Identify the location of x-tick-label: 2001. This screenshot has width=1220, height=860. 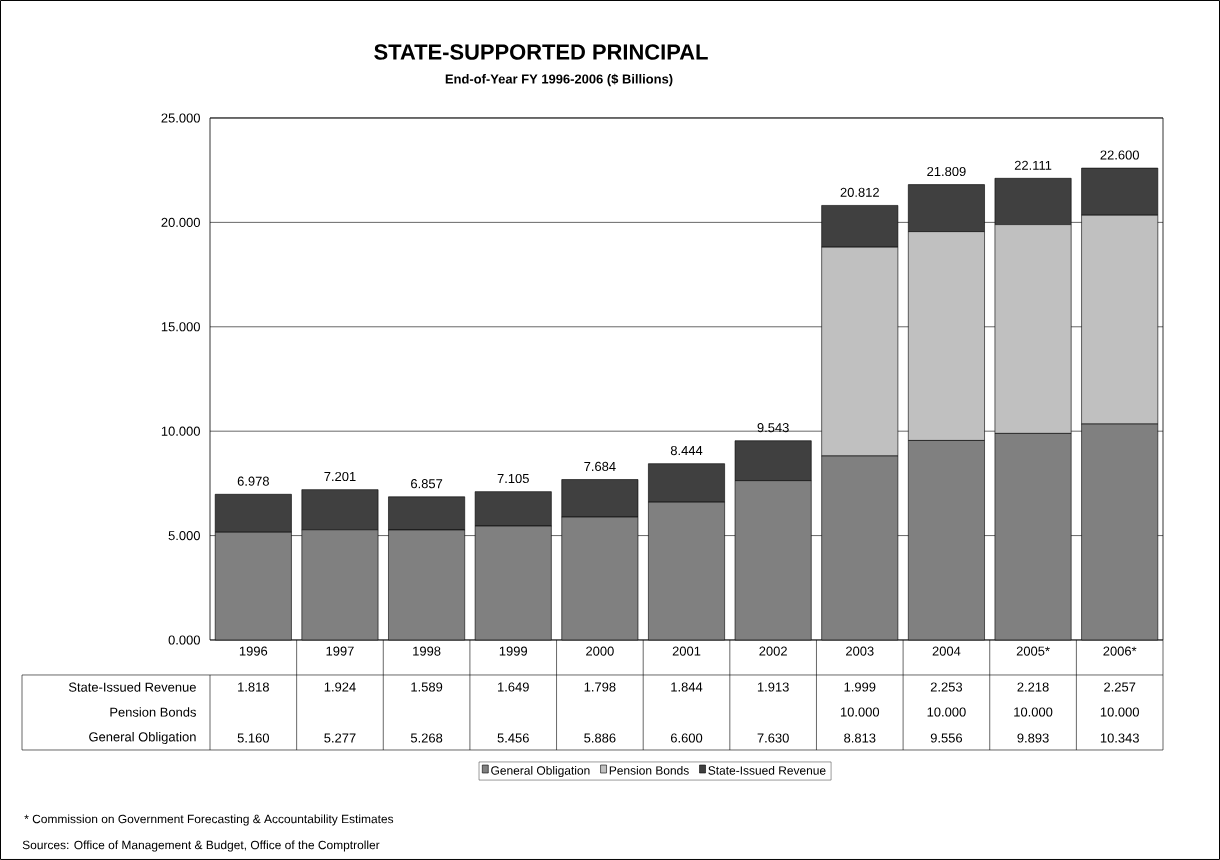
(686, 651).